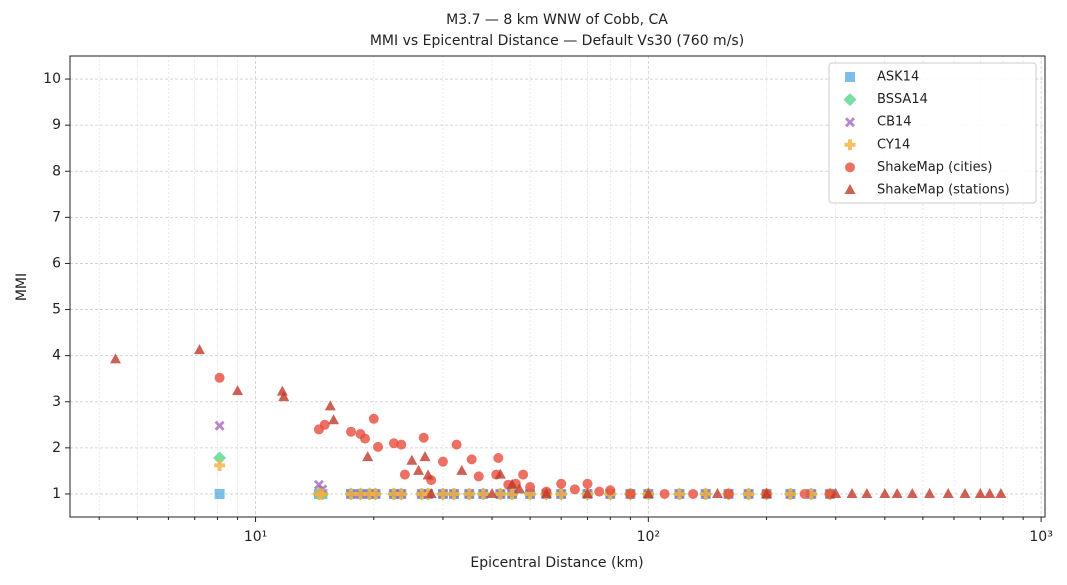 The height and width of the screenshot is (585, 1067). I want to click on legend-box, so click(932, 133).